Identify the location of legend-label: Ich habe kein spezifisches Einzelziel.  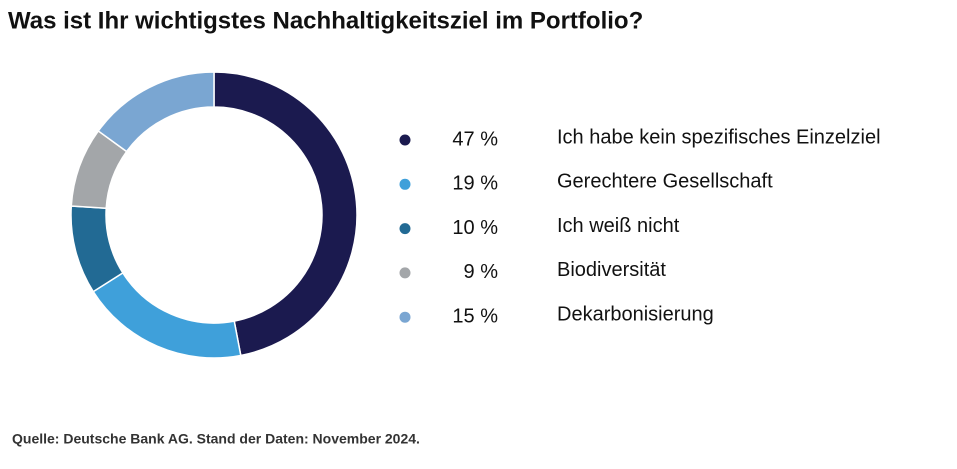
(719, 137).